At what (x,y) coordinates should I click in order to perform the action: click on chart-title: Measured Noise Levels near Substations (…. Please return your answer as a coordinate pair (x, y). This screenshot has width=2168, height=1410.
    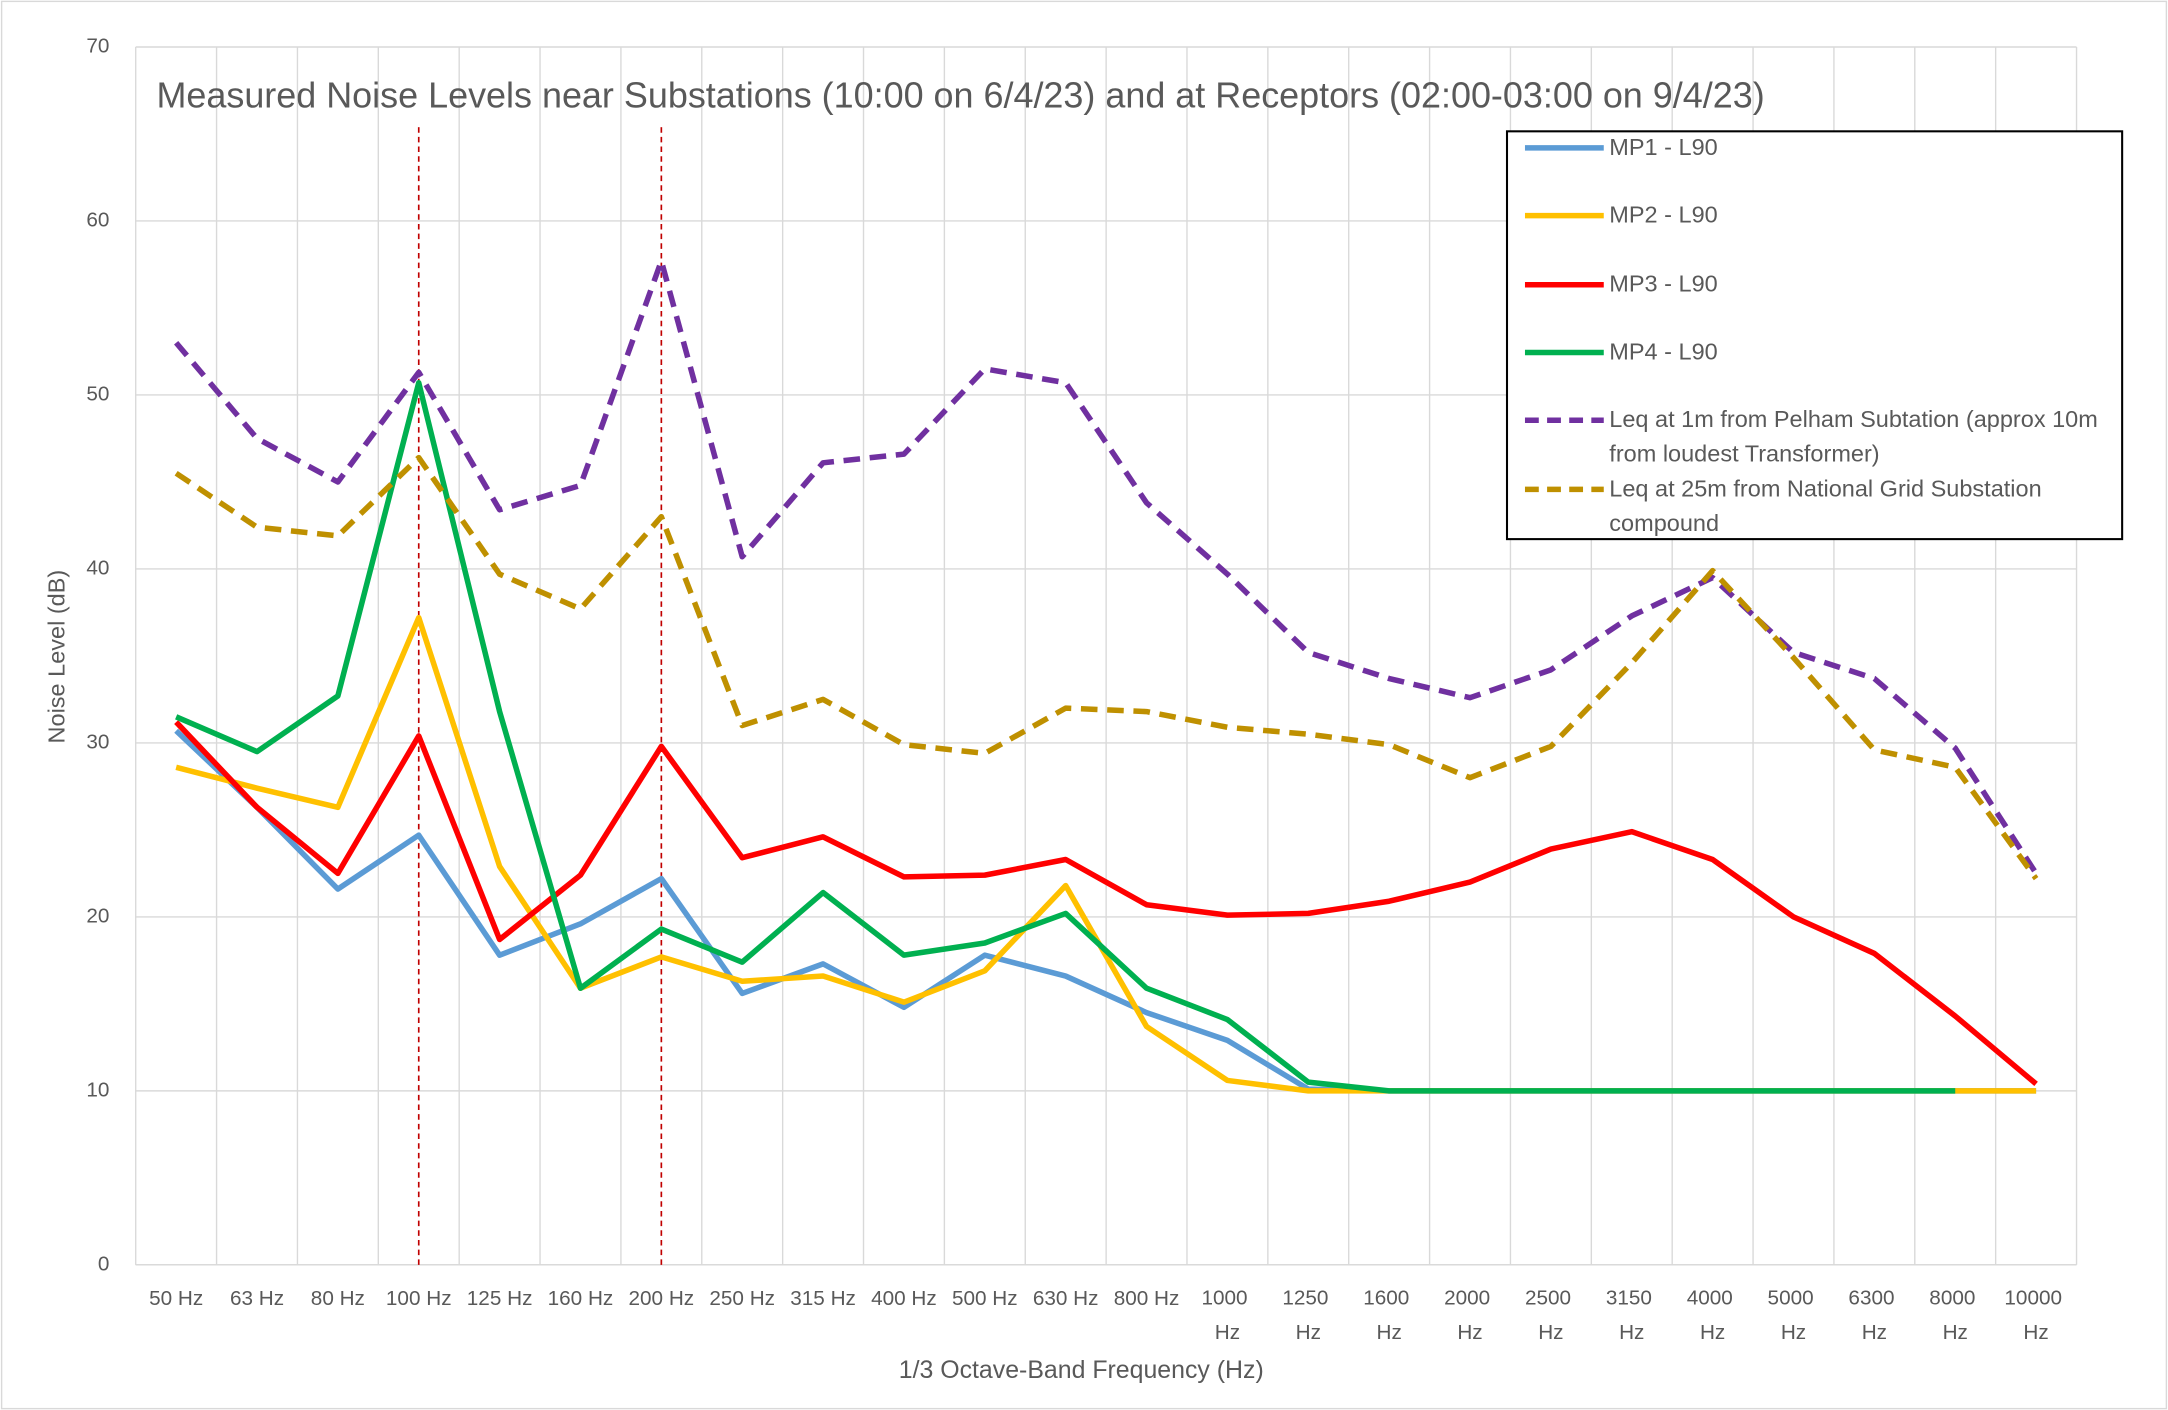
    Looking at the image, I should click on (960, 95).